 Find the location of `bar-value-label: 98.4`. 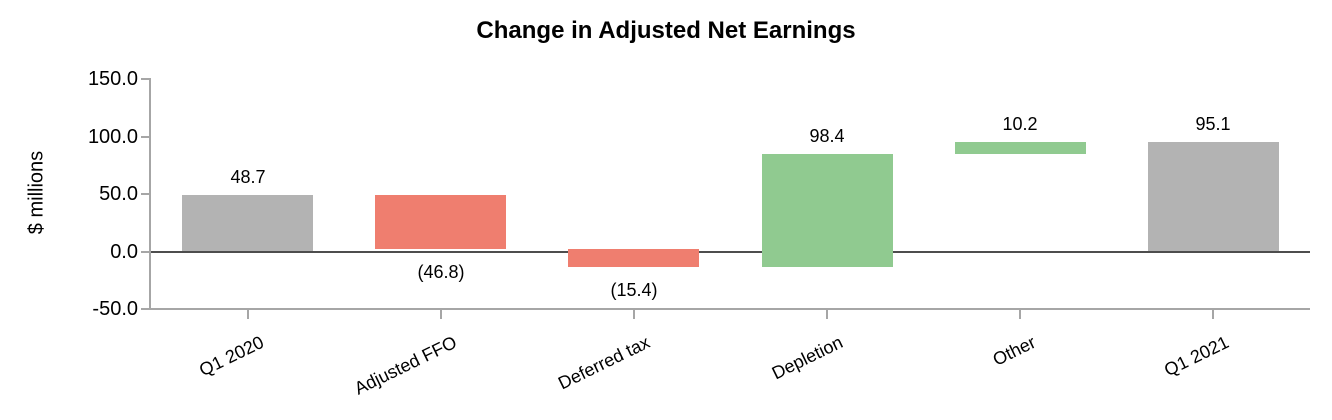

bar-value-label: 98.4 is located at coordinates (827, 136).